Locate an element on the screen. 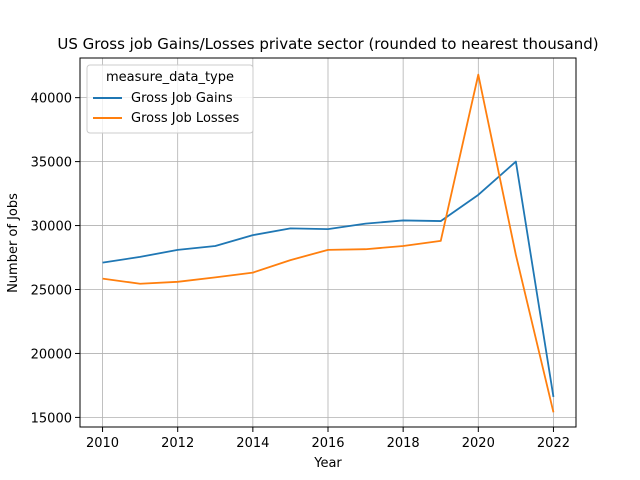  x-axis-ticks: 2010 2012 2014 2016 2018 2020 2022 is located at coordinates (328, 439).